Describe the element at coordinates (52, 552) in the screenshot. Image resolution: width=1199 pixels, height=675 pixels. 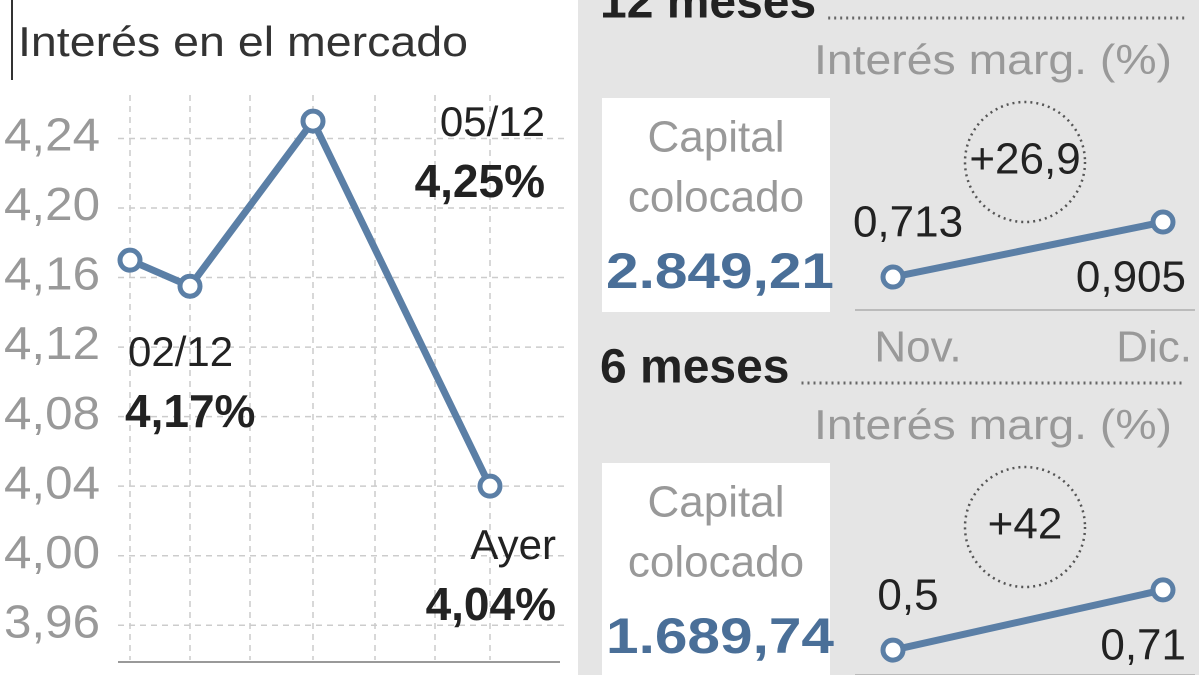
I see `y-tick-label: 4,00` at that location.